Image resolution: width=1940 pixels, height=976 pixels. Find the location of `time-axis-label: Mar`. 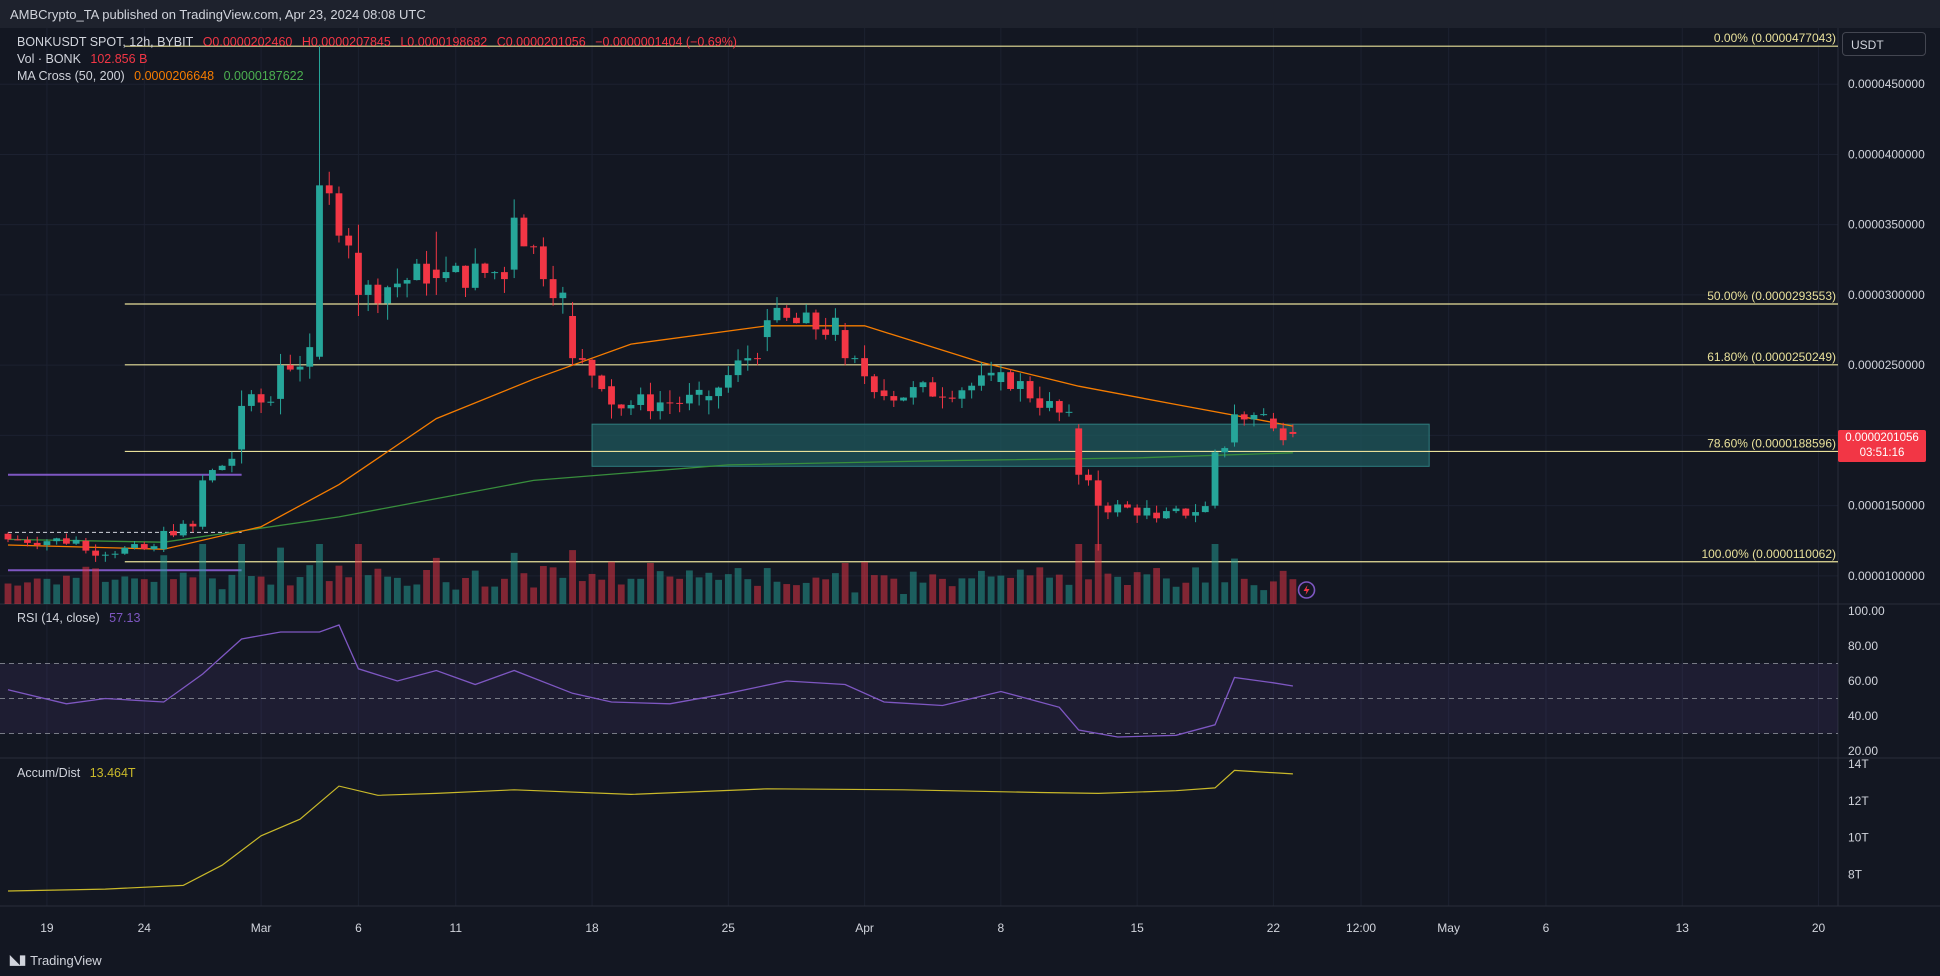

time-axis-label: Mar is located at coordinates (261, 928).